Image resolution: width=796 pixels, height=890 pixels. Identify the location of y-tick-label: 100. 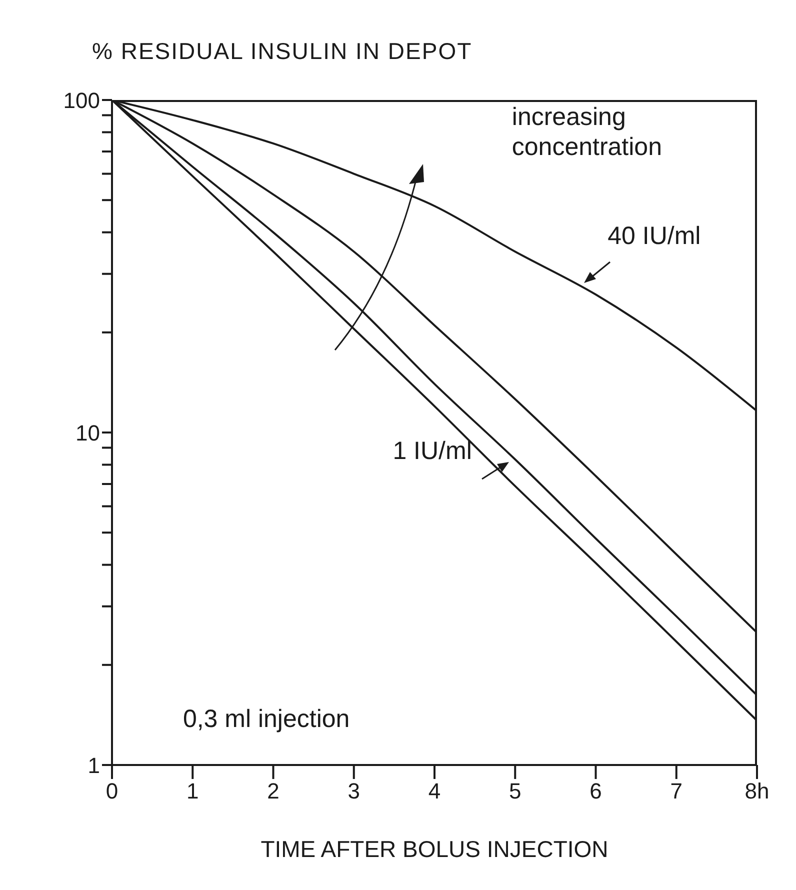
(81, 100).